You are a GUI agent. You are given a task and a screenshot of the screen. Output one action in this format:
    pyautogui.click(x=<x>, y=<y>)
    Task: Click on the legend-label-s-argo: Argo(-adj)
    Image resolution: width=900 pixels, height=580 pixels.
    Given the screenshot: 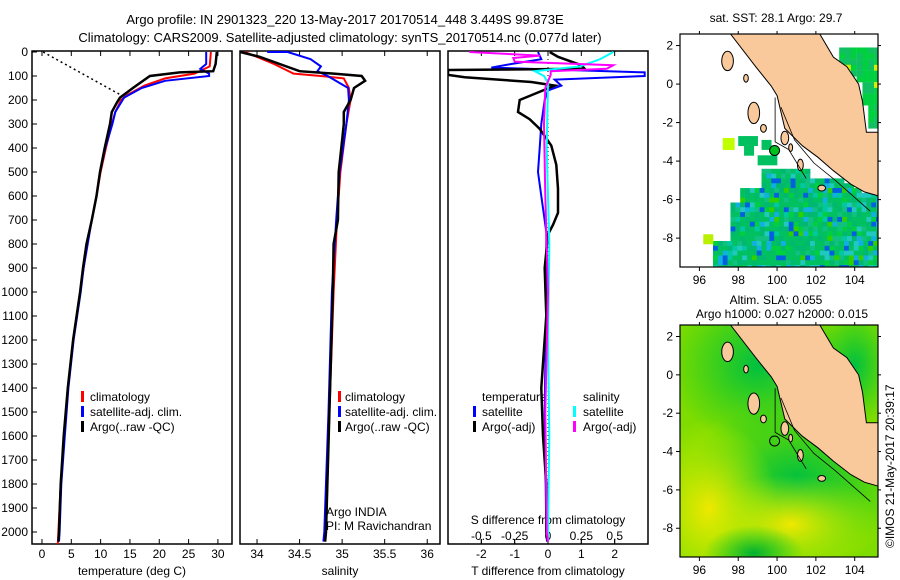 What is the action you would take?
    pyautogui.click(x=609, y=427)
    